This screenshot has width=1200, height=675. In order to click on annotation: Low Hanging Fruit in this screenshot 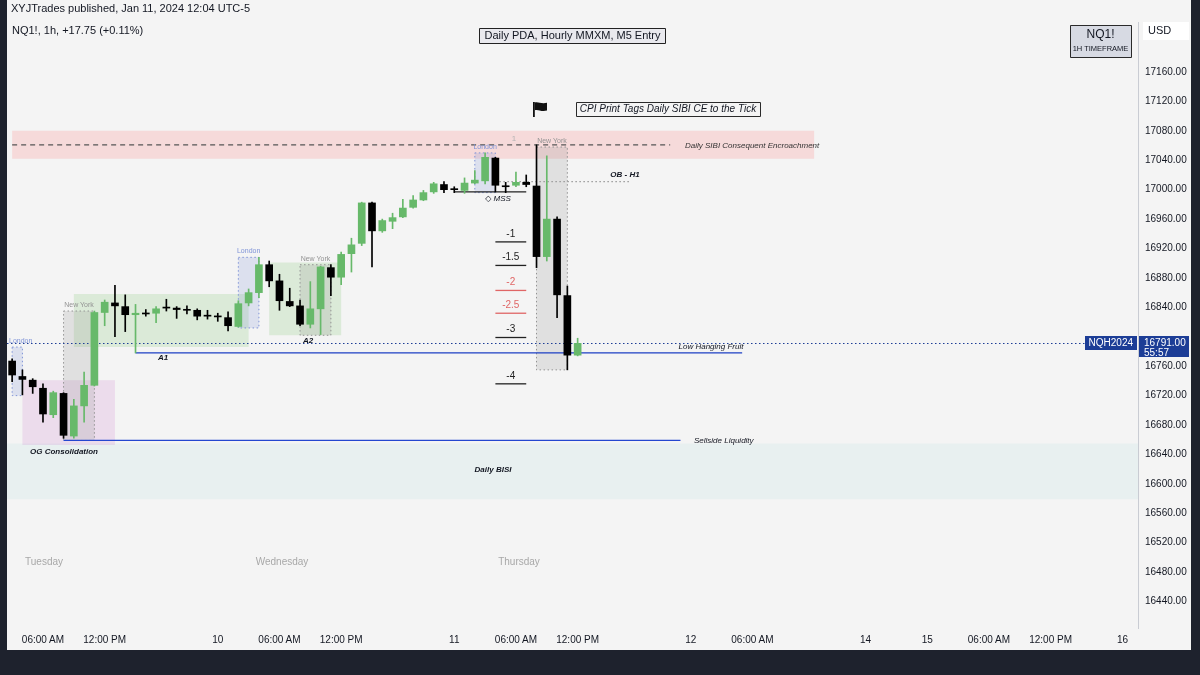, I will do `click(711, 347)`.